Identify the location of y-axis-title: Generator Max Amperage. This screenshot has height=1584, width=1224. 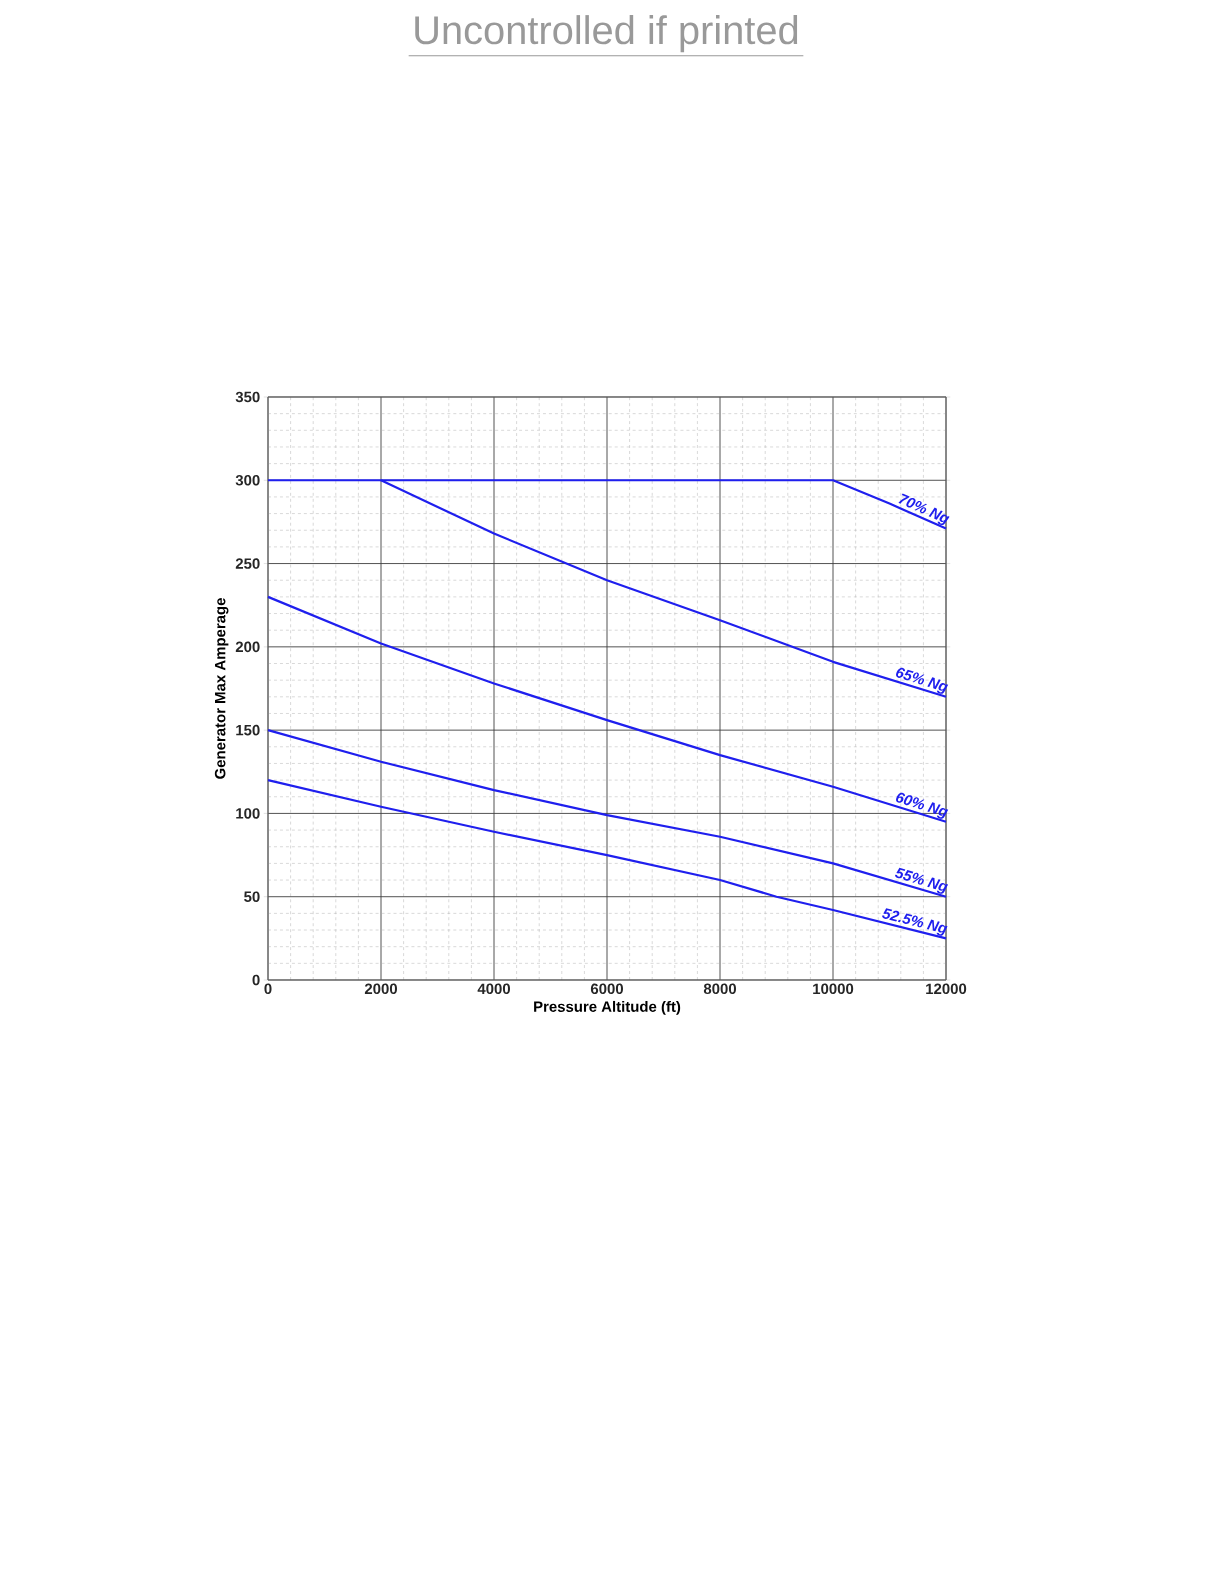
(221, 688).